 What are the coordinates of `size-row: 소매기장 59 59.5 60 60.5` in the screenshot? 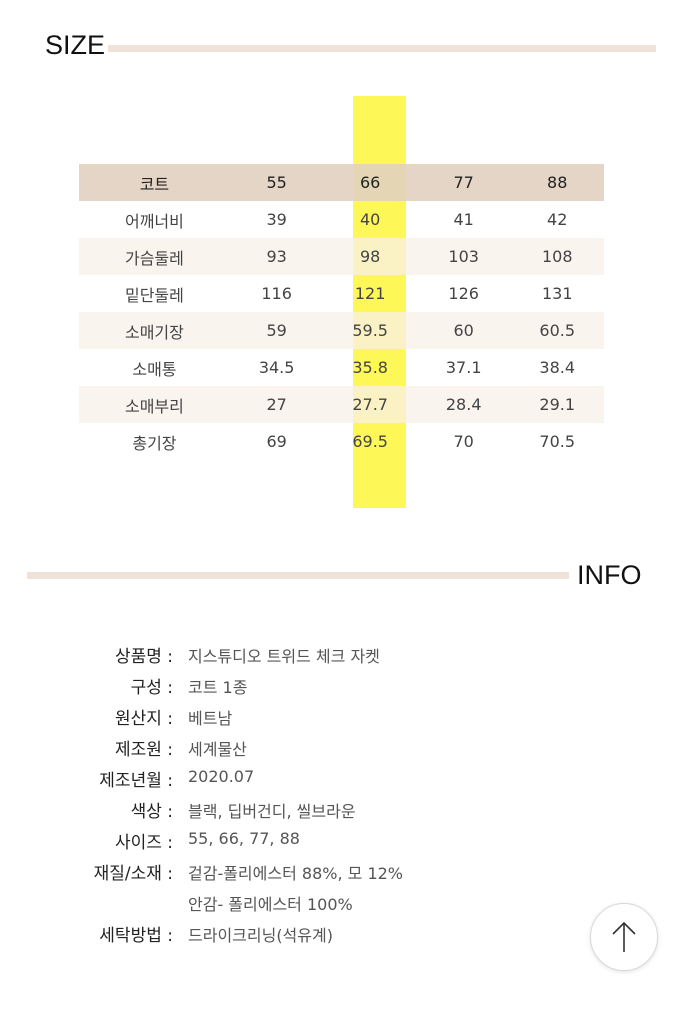 It's located at (341, 330).